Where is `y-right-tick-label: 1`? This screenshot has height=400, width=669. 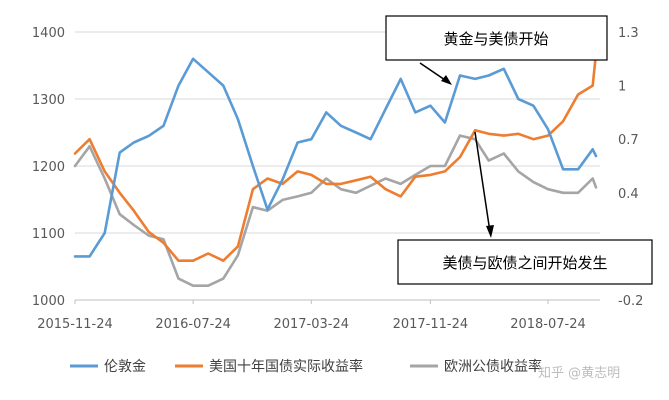
y-right-tick-label: 1 is located at coordinates (622, 87).